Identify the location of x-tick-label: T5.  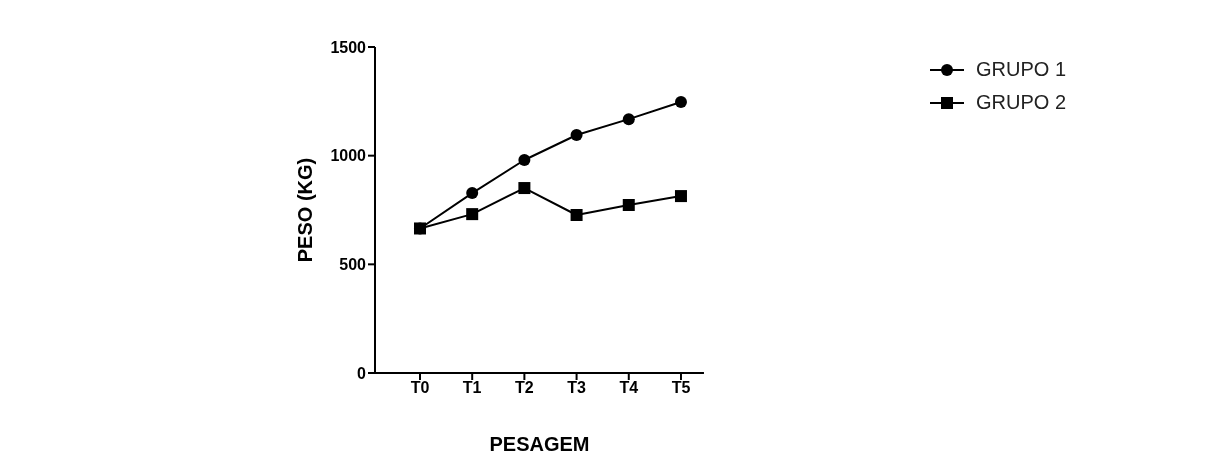
(681, 388).